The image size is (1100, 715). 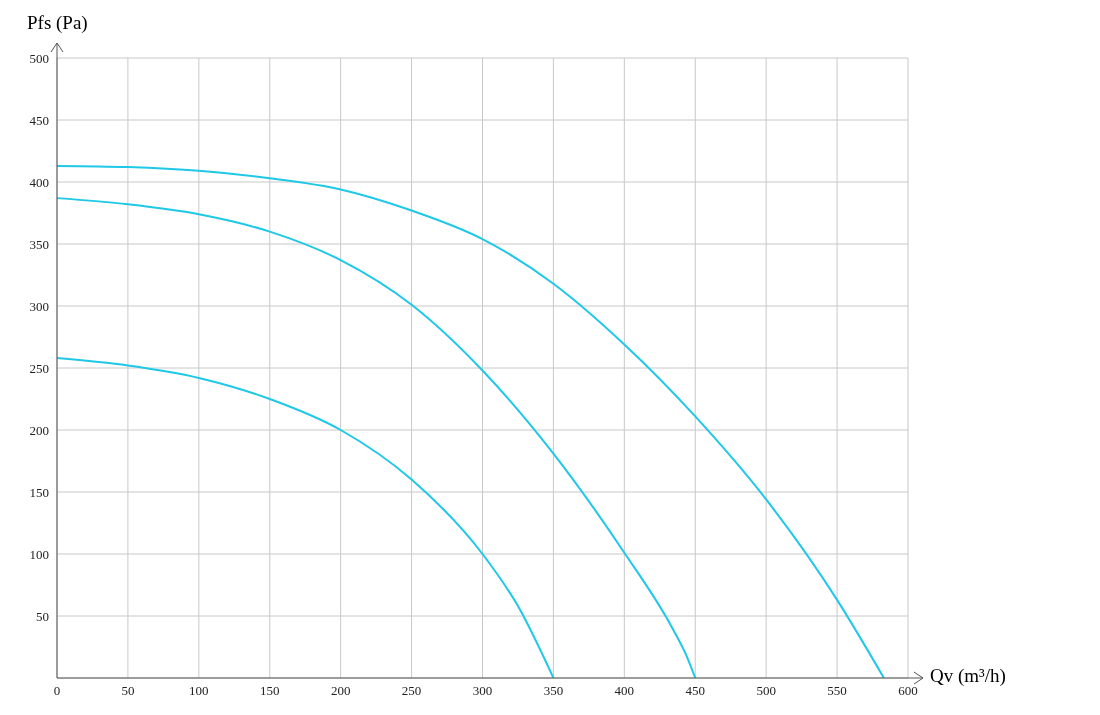 I want to click on x-tick-label: 0, so click(x=57, y=691).